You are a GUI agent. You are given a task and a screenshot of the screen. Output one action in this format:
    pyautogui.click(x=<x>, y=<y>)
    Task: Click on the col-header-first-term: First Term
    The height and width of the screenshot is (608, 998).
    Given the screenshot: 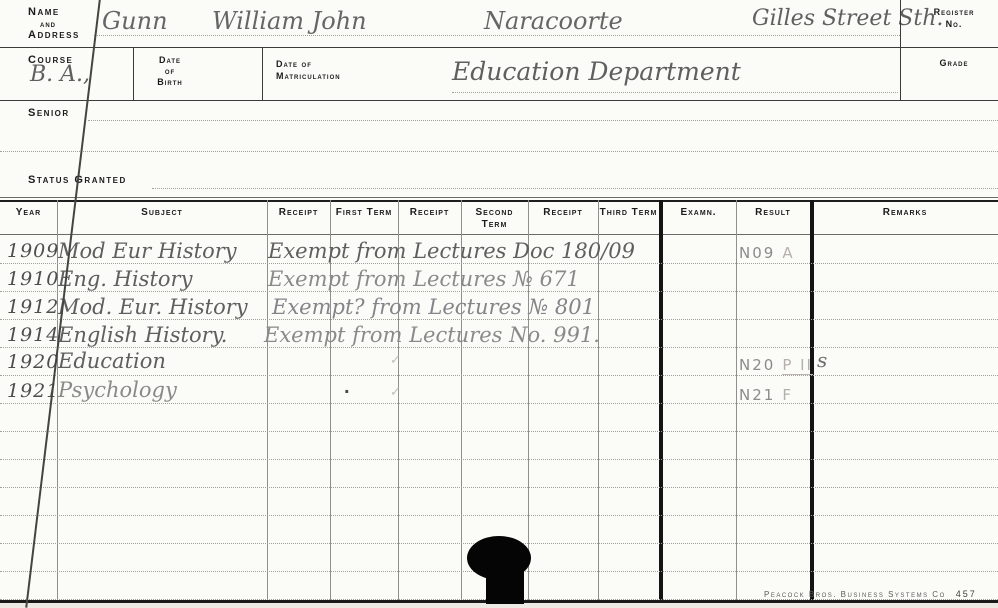 What is the action you would take?
    pyautogui.click(x=364, y=212)
    